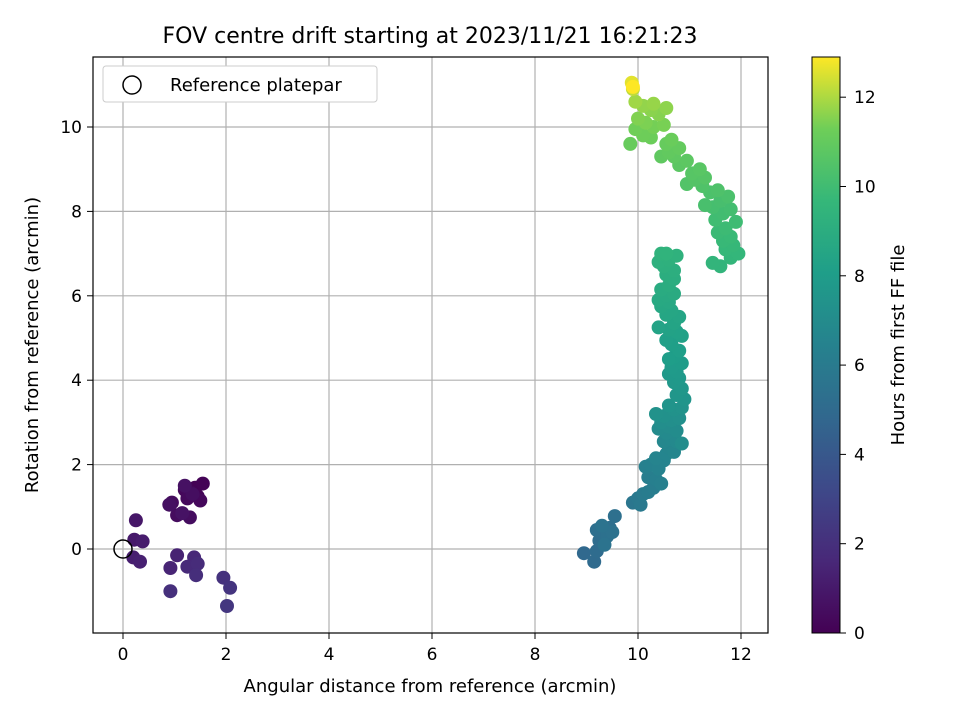 The height and width of the screenshot is (724, 960). Describe the element at coordinates (329, 655) in the screenshot. I see `x-tick-label: 4` at that location.